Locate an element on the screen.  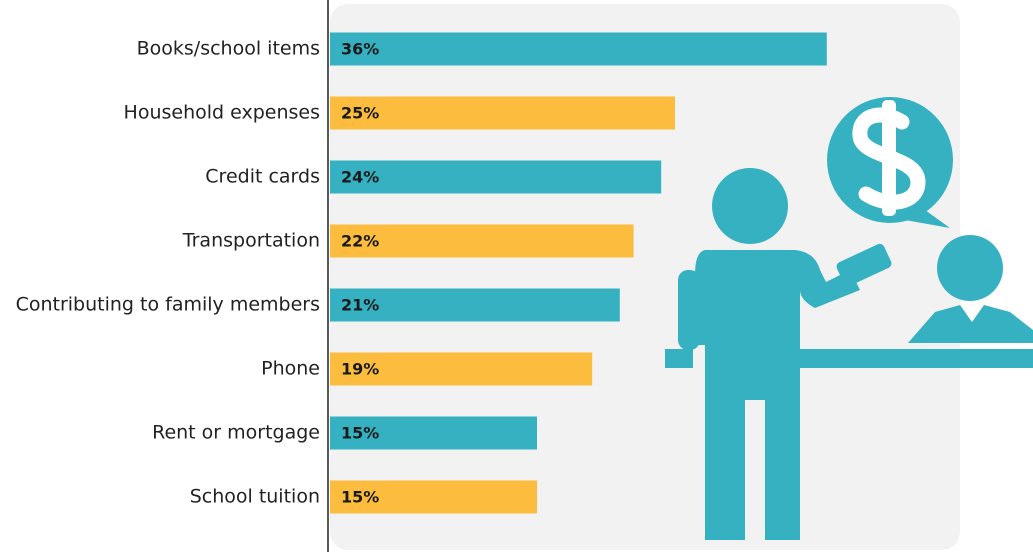
value-label: 36% is located at coordinates (360, 49).